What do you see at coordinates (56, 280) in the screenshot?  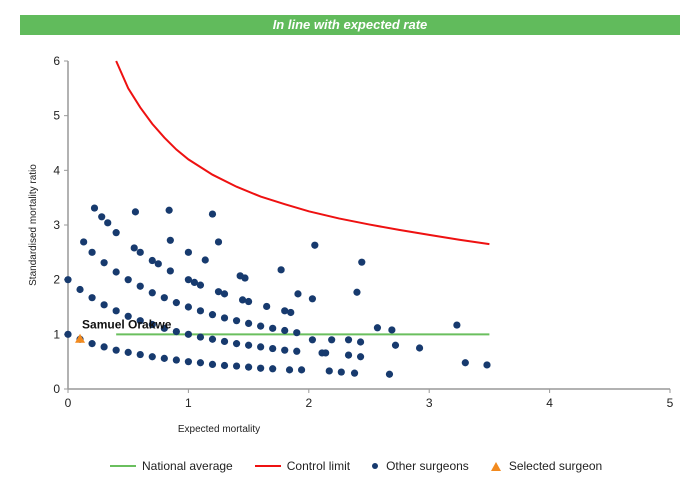 I see `y-tick-label: 2` at bounding box center [56, 280].